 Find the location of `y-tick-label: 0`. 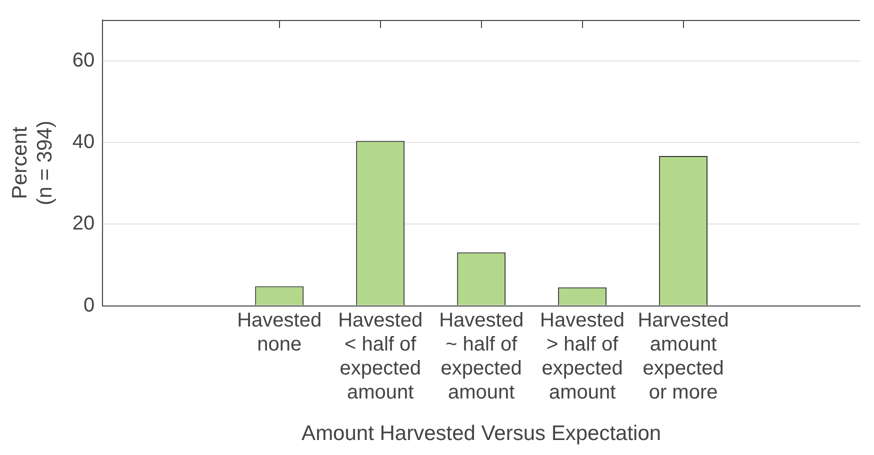

y-tick-label: 0 is located at coordinates (89, 305).